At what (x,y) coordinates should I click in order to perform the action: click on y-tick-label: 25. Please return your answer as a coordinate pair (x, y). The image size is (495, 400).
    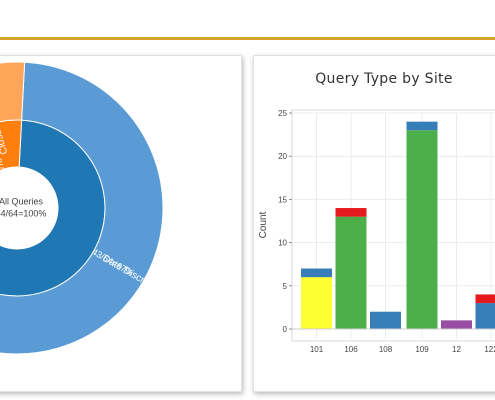
    Looking at the image, I should click on (282, 113).